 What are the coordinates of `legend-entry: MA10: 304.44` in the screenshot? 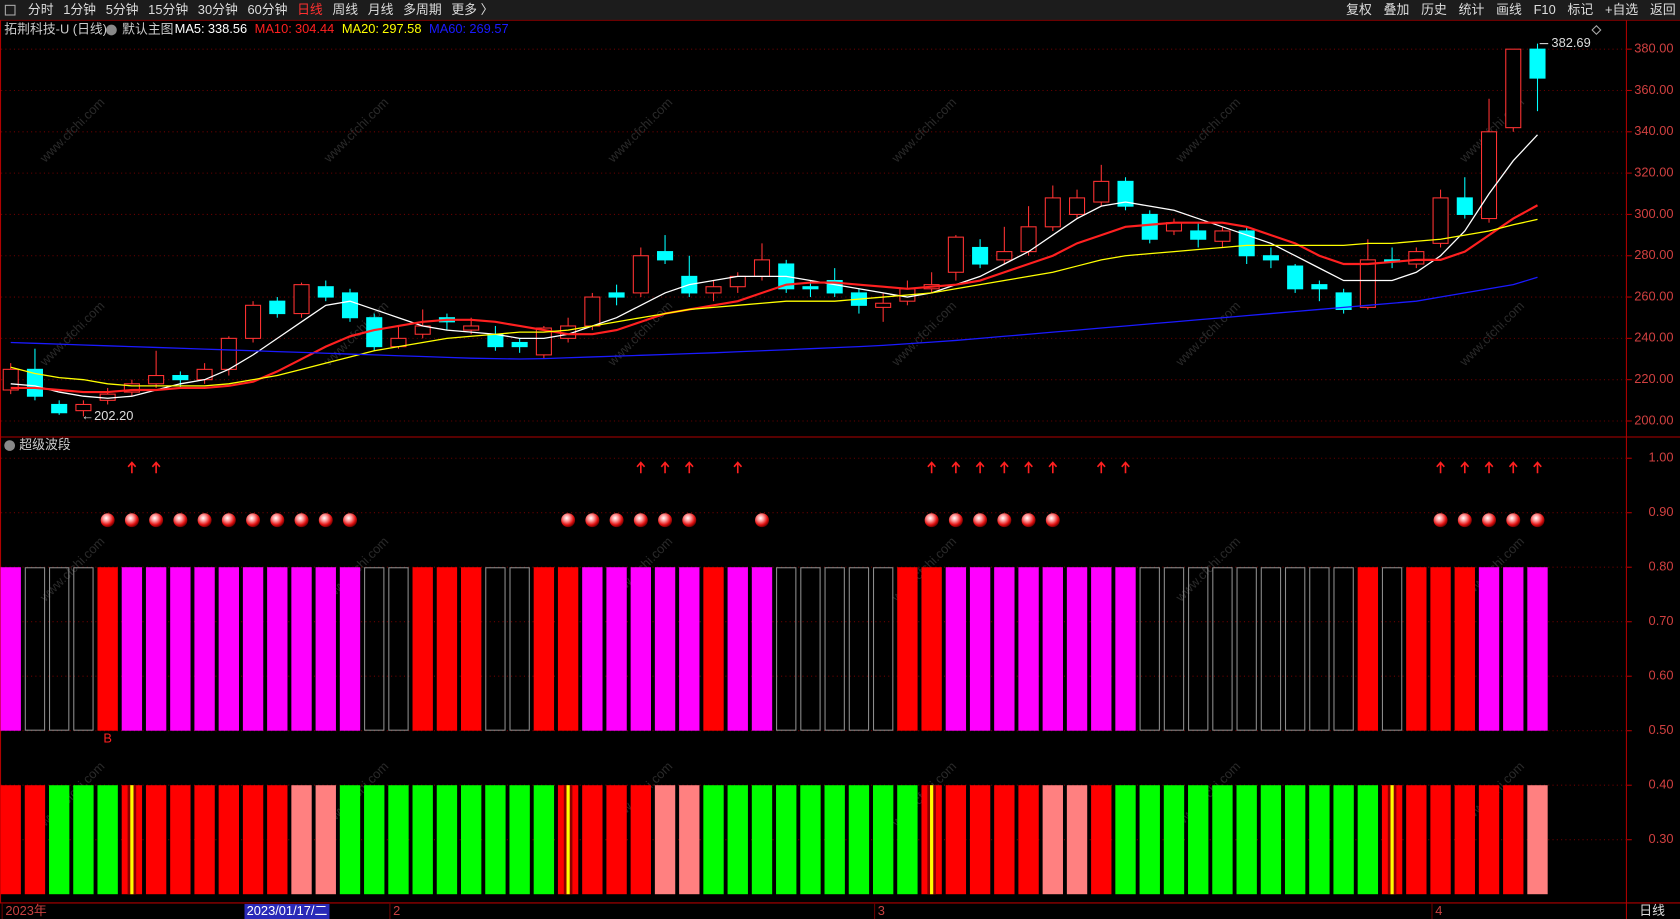 It's located at (295, 28).